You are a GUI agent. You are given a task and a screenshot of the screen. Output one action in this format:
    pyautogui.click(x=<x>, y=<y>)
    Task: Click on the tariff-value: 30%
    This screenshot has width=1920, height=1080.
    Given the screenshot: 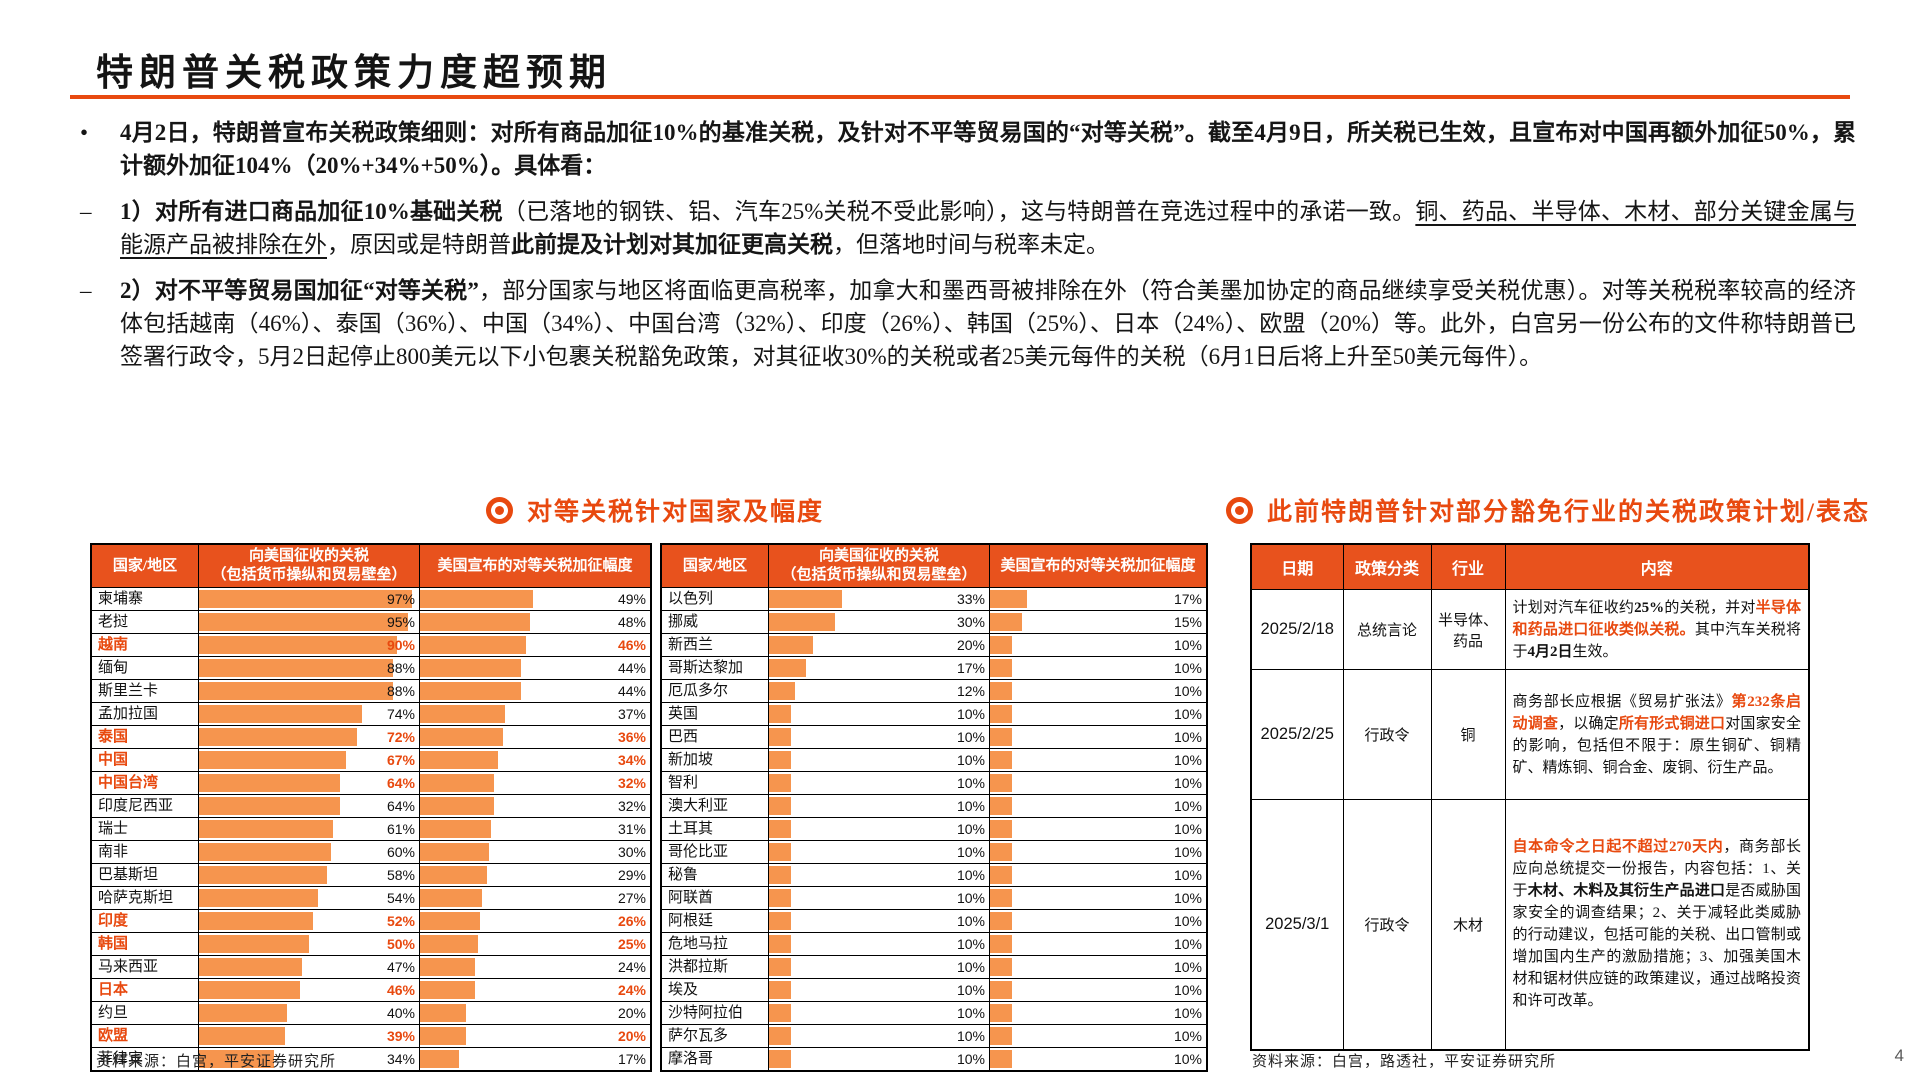 What is the action you would take?
    pyautogui.click(x=631, y=852)
    